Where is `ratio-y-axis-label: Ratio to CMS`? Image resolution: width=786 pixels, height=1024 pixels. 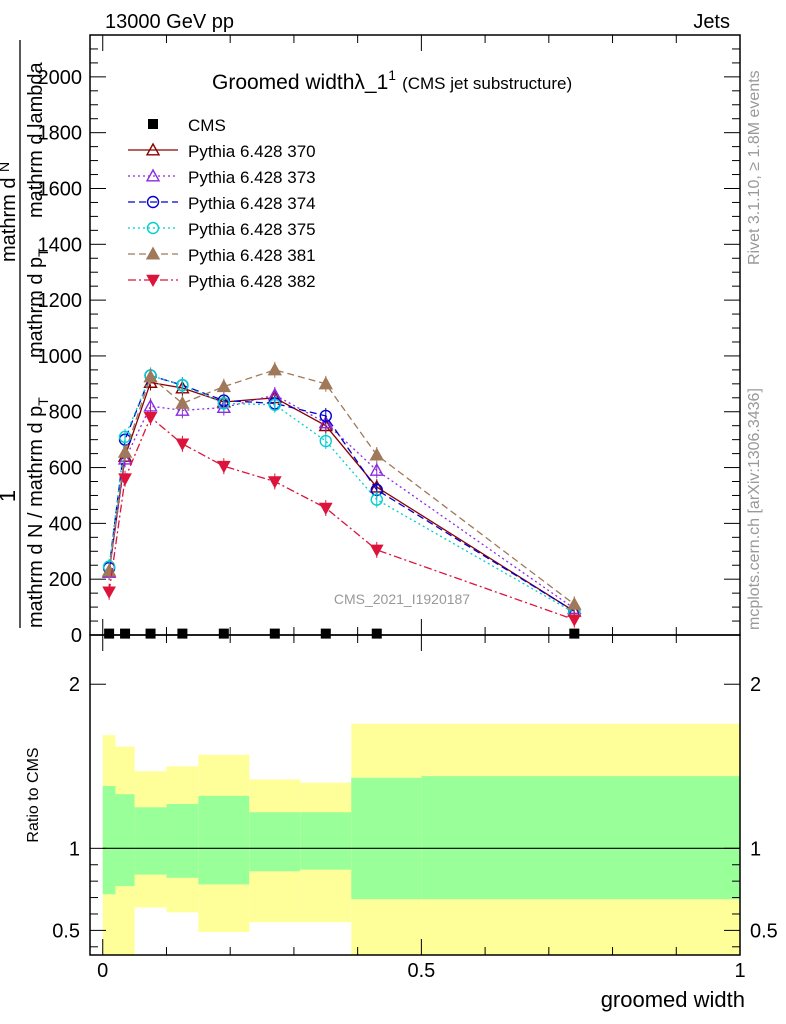 ratio-y-axis-label: Ratio to CMS is located at coordinates (33, 794).